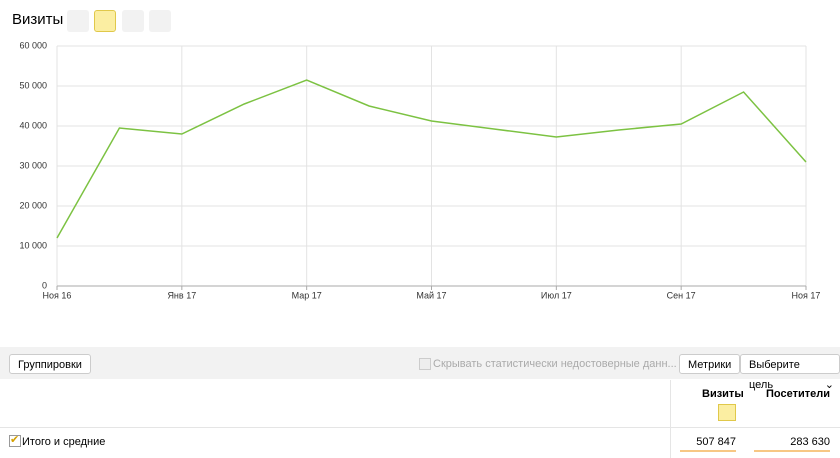  Describe the element at coordinates (33, 85) in the screenshot. I see `y-tick-label: 50 000` at that location.